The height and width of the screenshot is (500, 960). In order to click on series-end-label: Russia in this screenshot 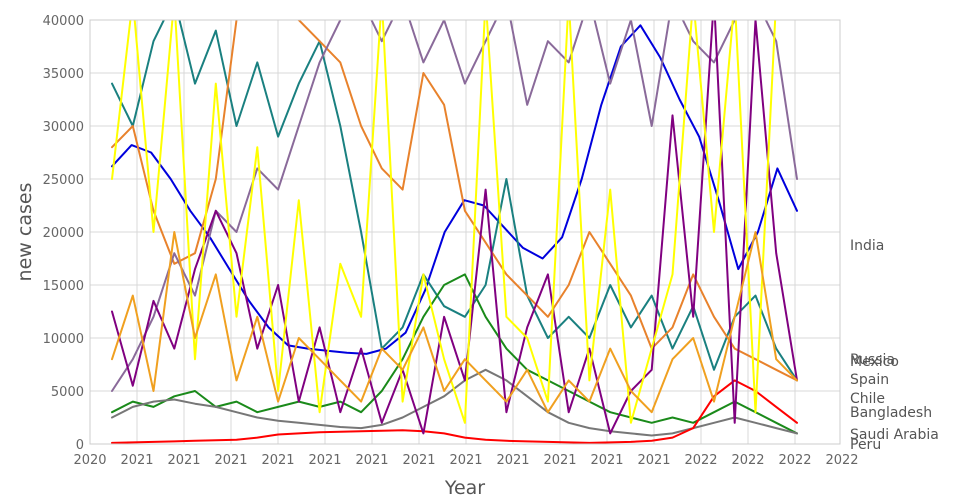, I will do `click(872, 360)`.